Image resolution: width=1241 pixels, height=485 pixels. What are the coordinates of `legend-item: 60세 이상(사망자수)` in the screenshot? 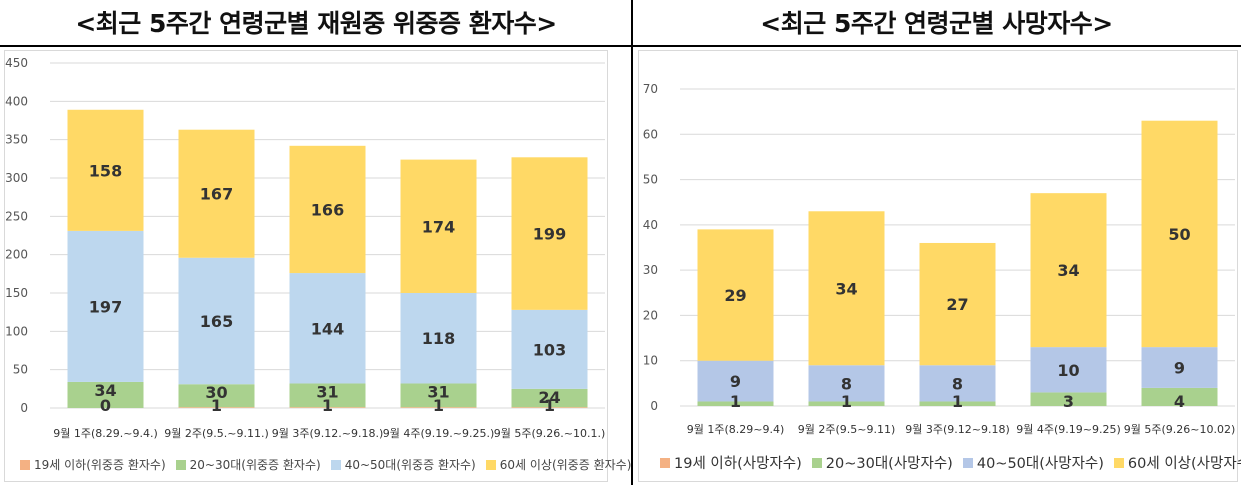 It's located at (1177, 462).